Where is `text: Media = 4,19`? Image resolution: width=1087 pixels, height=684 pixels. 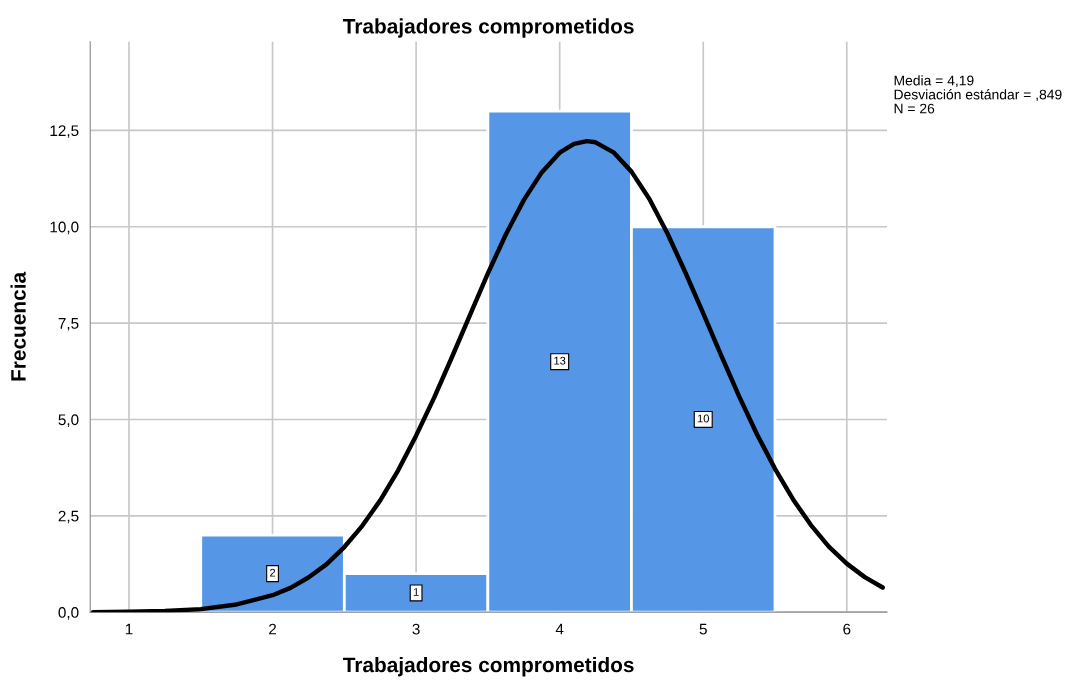 text: Media = 4,19 is located at coordinates (934, 81).